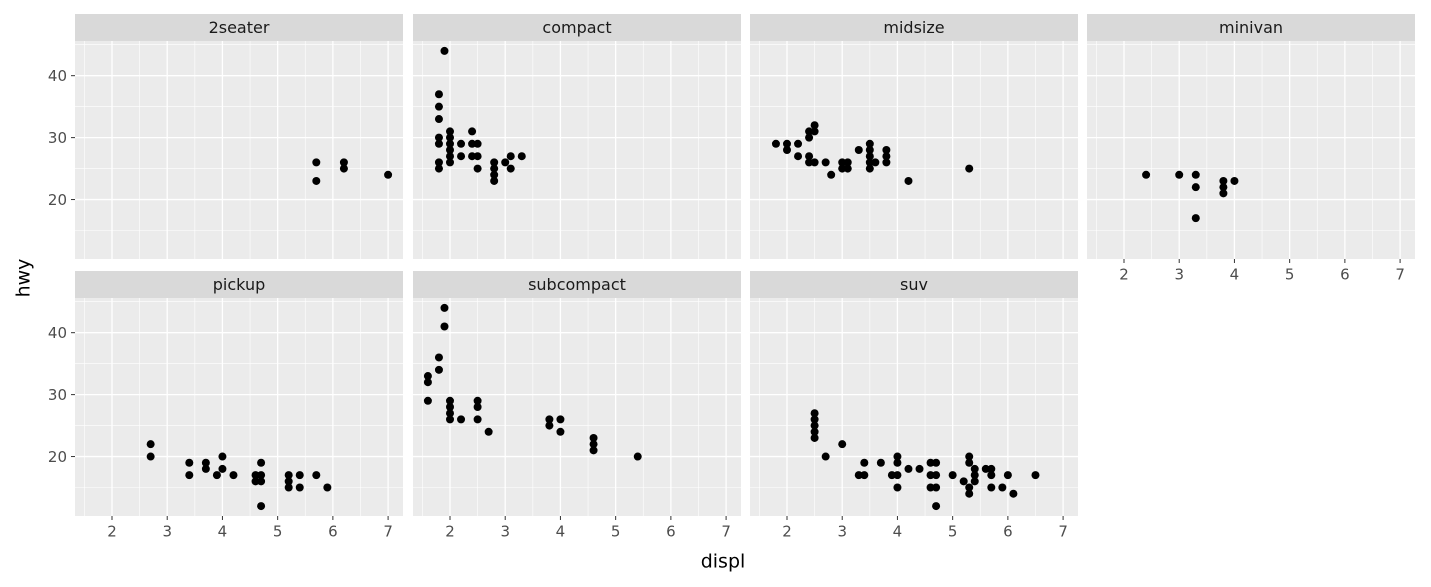 Image resolution: width=1431 pixels, height=587 pixels. Describe the element at coordinates (57, 457) in the screenshot. I see `y-tick-label: 20` at that location.